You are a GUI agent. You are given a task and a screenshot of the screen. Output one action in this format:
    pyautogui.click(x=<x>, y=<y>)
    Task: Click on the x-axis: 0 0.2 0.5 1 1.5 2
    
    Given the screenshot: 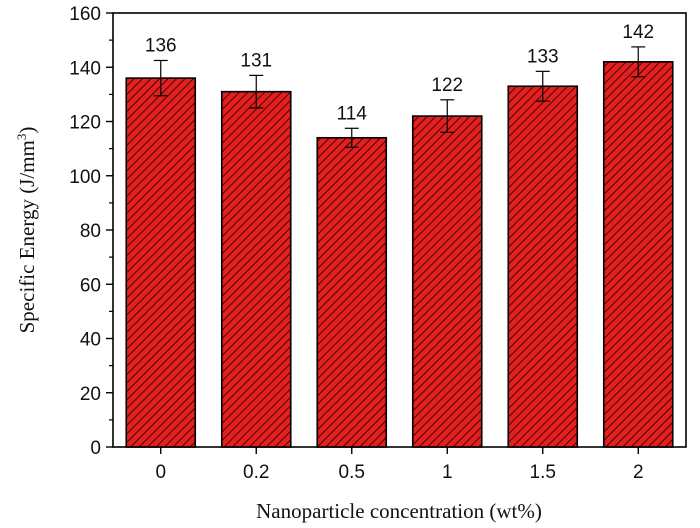 What is the action you would take?
    pyautogui.click(x=399, y=465)
    